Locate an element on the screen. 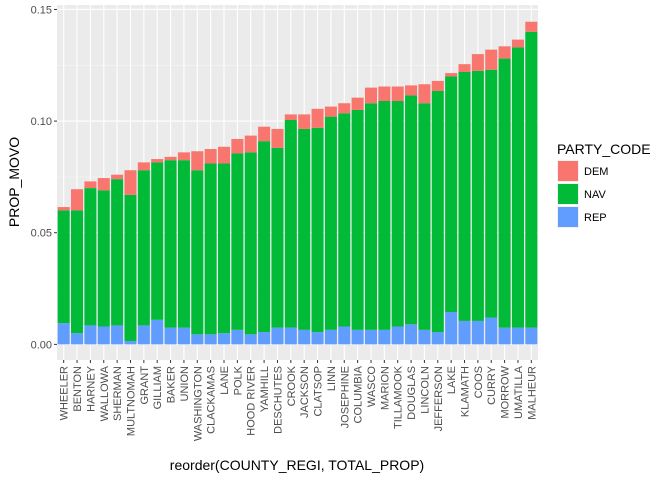 The width and height of the screenshot is (672, 485). bar-rep-jackson is located at coordinates (304, 337).